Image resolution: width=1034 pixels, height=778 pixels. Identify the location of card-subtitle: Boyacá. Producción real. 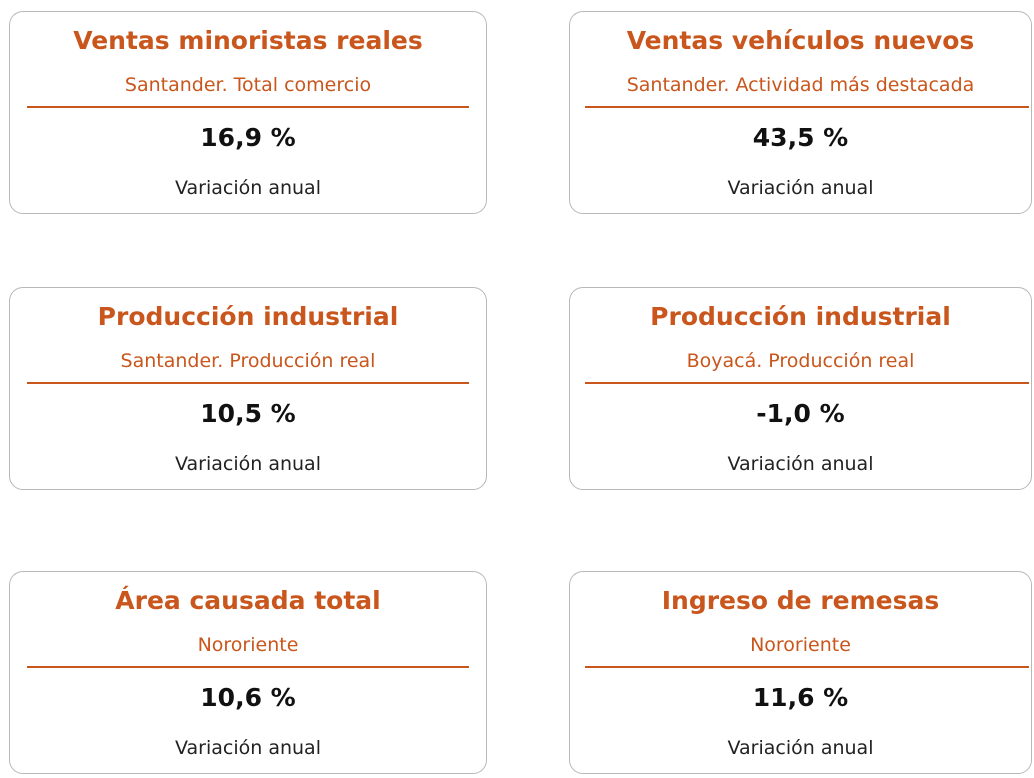
(800, 361).